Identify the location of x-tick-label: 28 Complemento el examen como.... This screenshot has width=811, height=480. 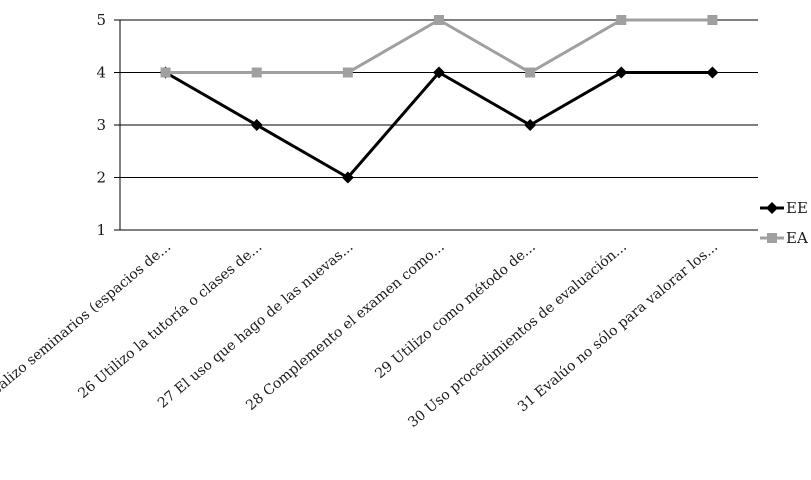
(345, 326).